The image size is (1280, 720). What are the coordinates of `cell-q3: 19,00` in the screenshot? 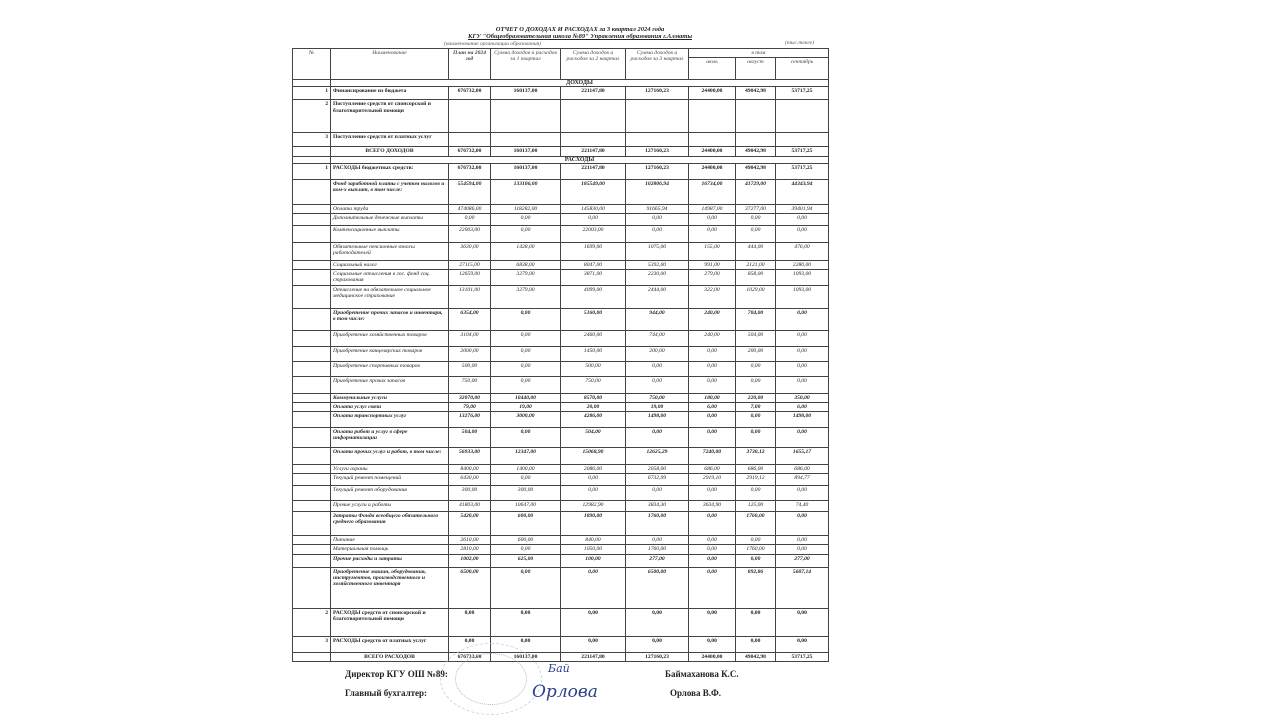 It's located at (657, 407).